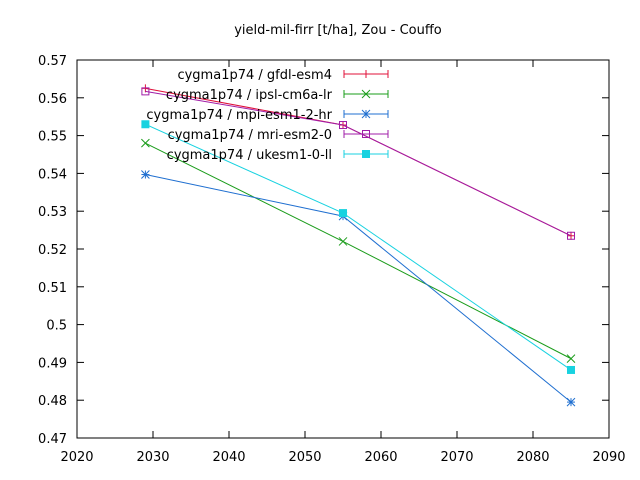  Describe the element at coordinates (249, 155) in the screenshot. I see `legend-label: cygma1p74 / ukesm1-0-ll` at that location.